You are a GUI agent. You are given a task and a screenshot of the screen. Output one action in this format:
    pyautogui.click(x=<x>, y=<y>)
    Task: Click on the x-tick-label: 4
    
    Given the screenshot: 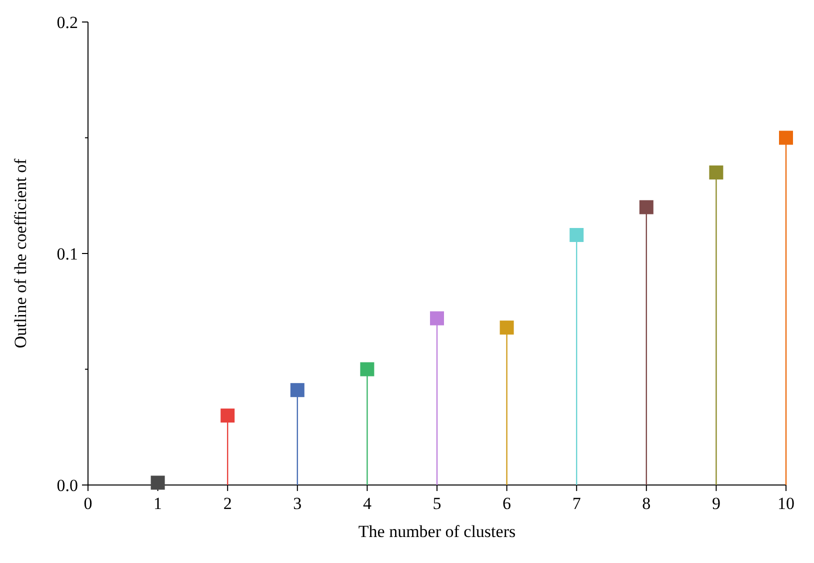 What is the action you would take?
    pyautogui.click(x=367, y=503)
    